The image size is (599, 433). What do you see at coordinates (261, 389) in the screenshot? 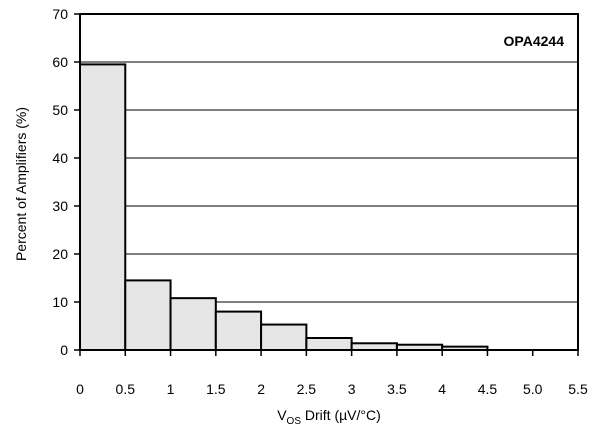
I see `x-tick-label: 2` at bounding box center [261, 389].